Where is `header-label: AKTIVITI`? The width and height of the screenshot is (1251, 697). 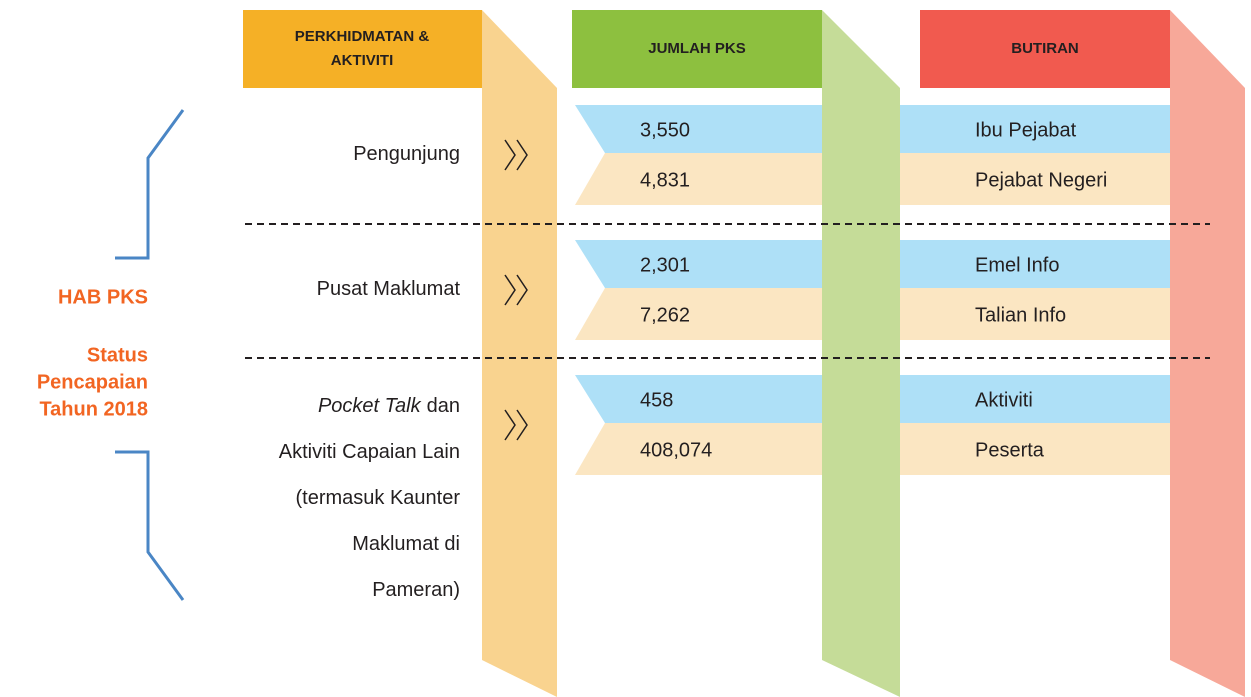 header-label: AKTIVITI is located at coordinates (362, 60).